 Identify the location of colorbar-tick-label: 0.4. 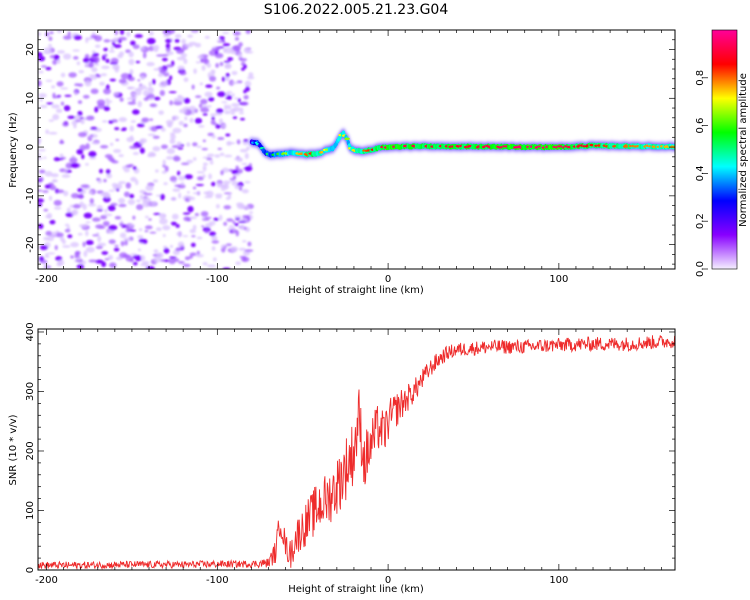
(700, 173).